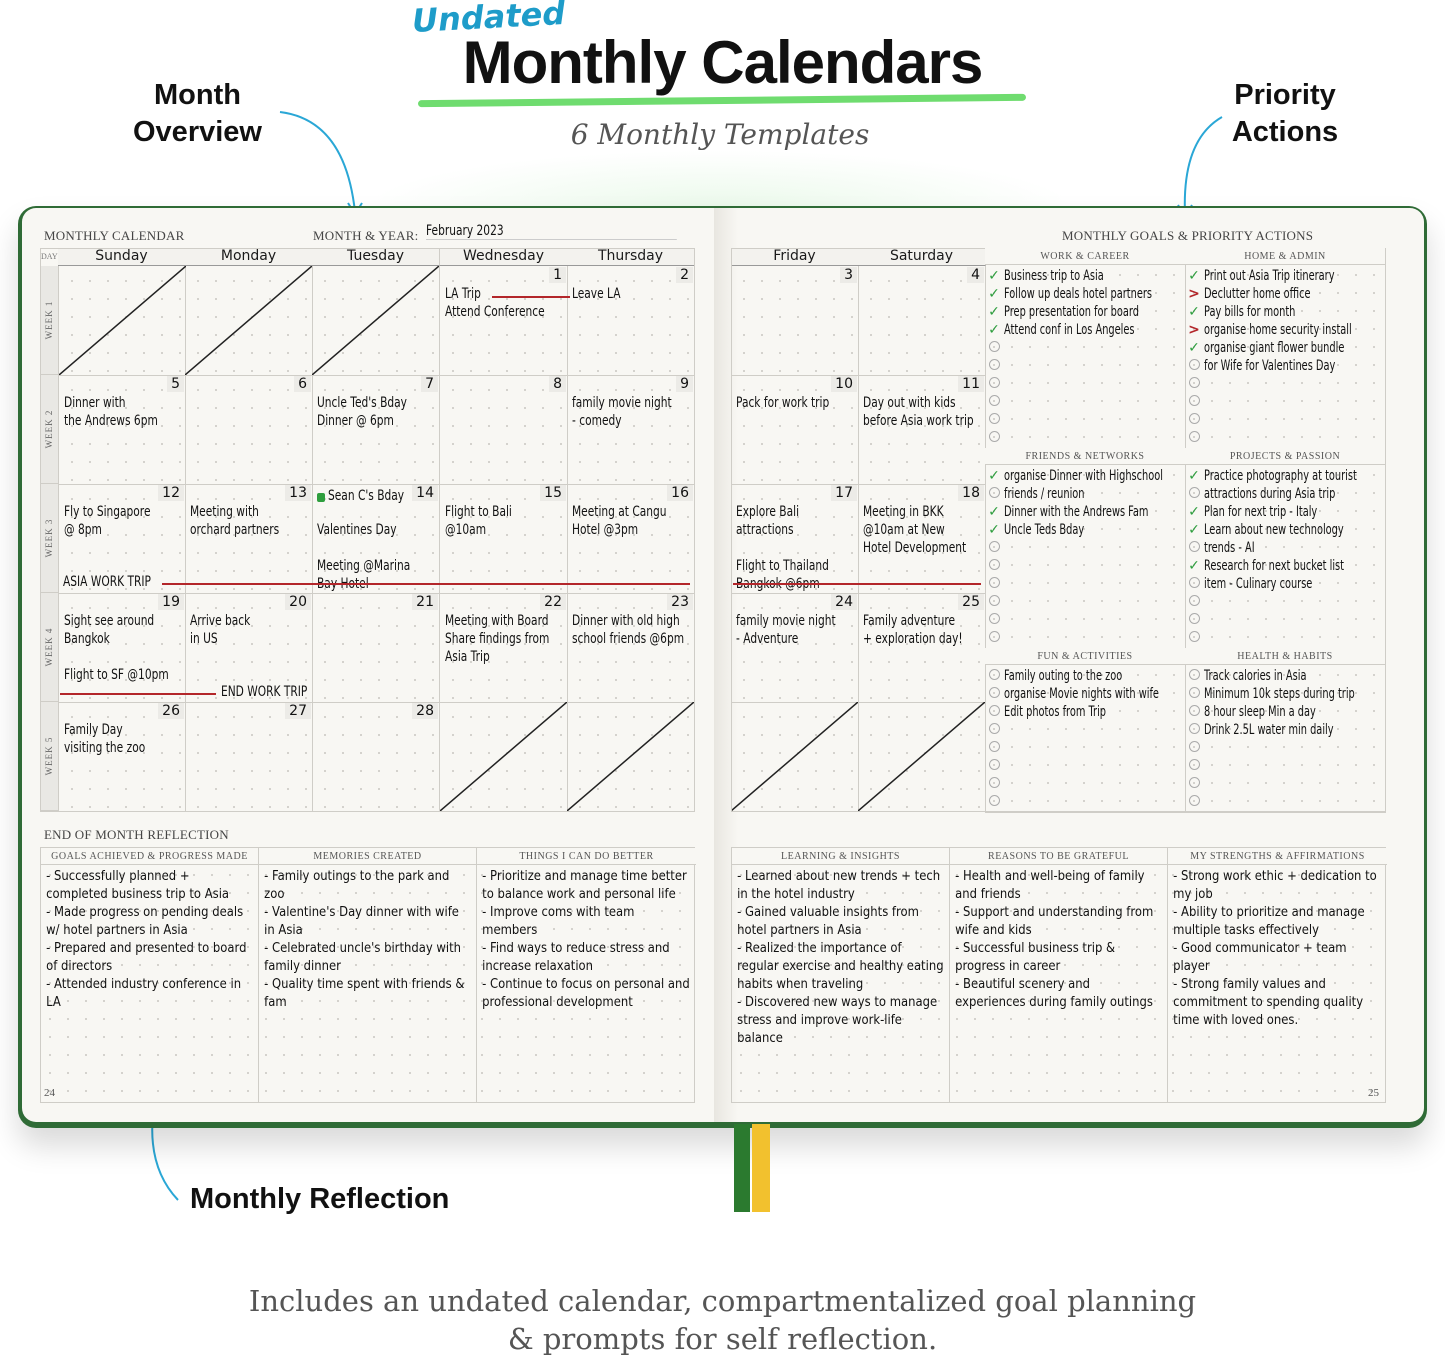 The height and width of the screenshot is (1358, 1445). Describe the element at coordinates (1285, 294) in the screenshot. I see `goal-item: > Declutter home office` at that location.